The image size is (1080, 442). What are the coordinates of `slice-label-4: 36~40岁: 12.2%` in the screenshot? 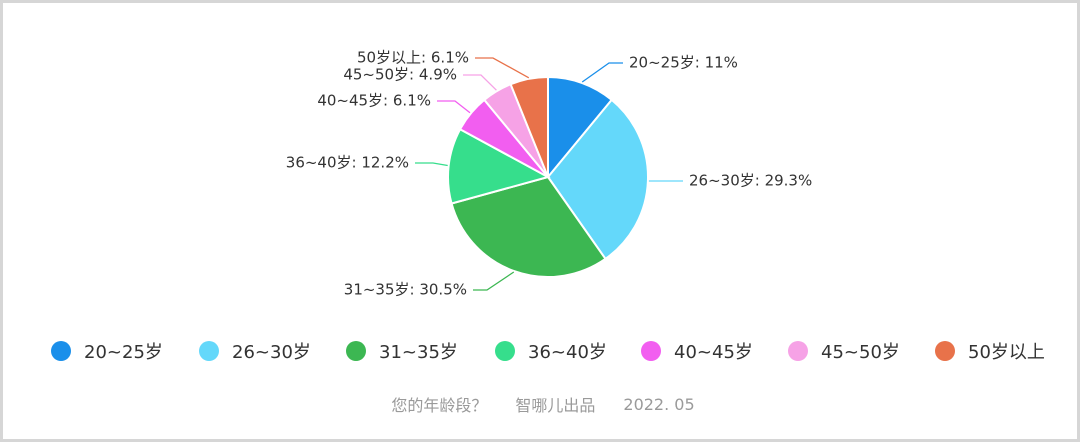 It's located at (347, 163).